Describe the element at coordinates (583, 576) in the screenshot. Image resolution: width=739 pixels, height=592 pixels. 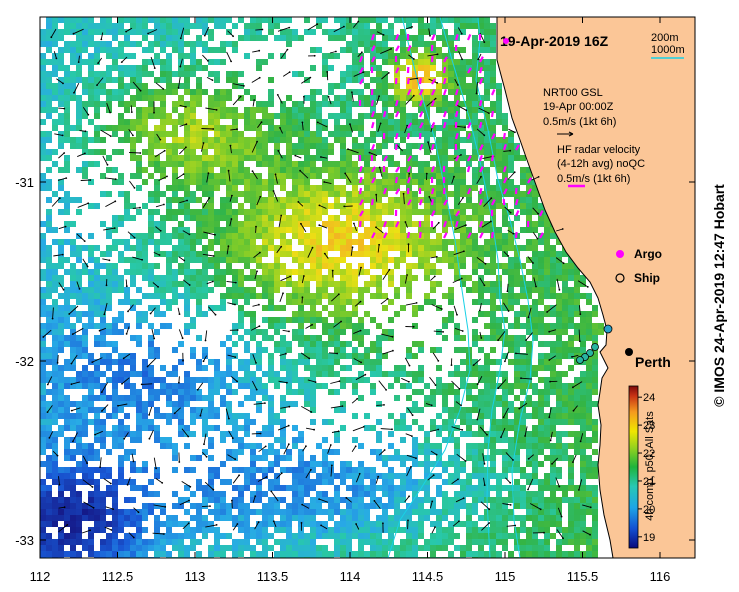
I see `lon-tick-label: 115.5` at that location.